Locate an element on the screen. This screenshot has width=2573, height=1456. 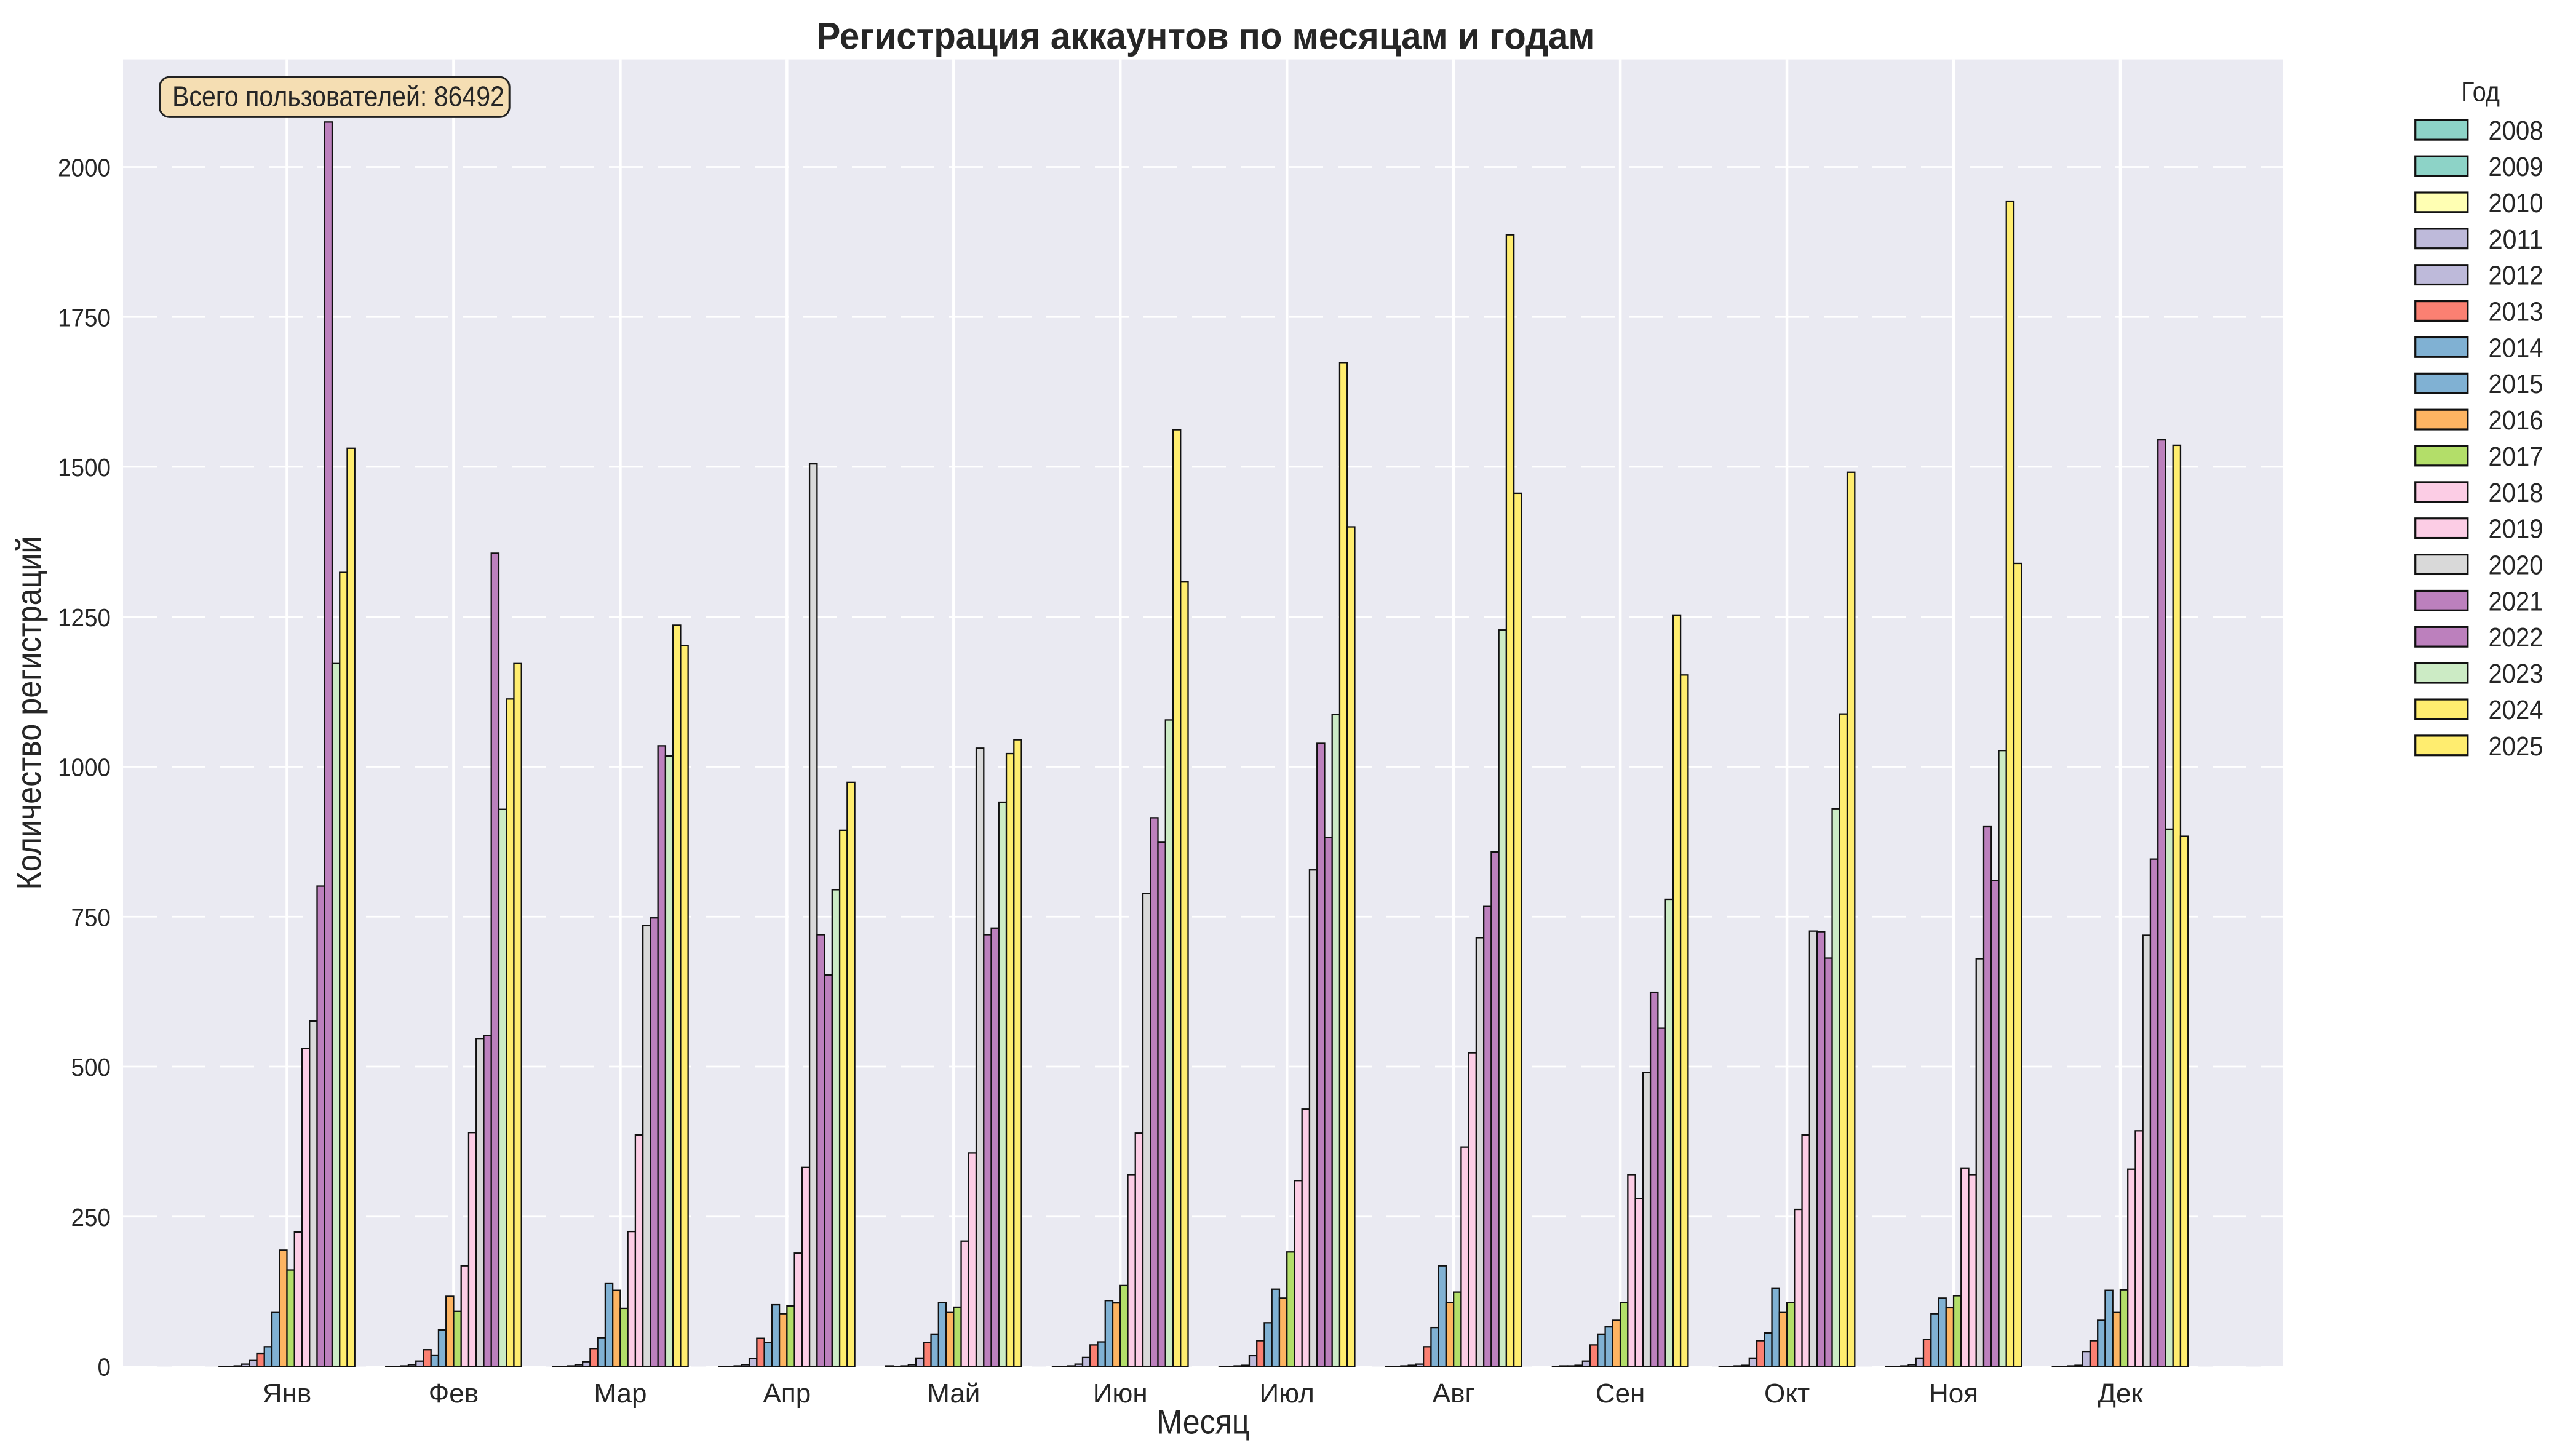
svg-text: 2010 is located at coordinates (2516, 203).